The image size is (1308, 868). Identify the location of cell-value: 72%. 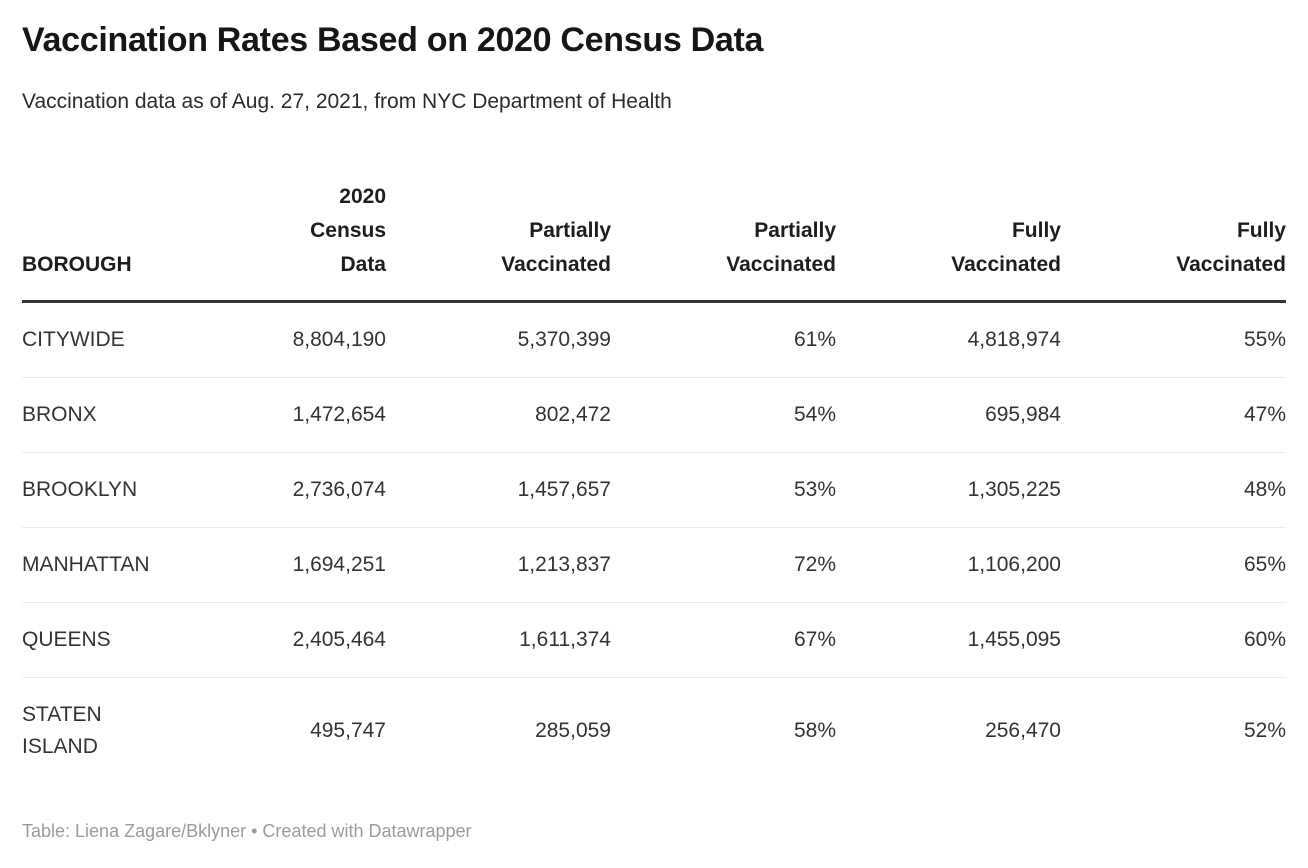
(814, 565).